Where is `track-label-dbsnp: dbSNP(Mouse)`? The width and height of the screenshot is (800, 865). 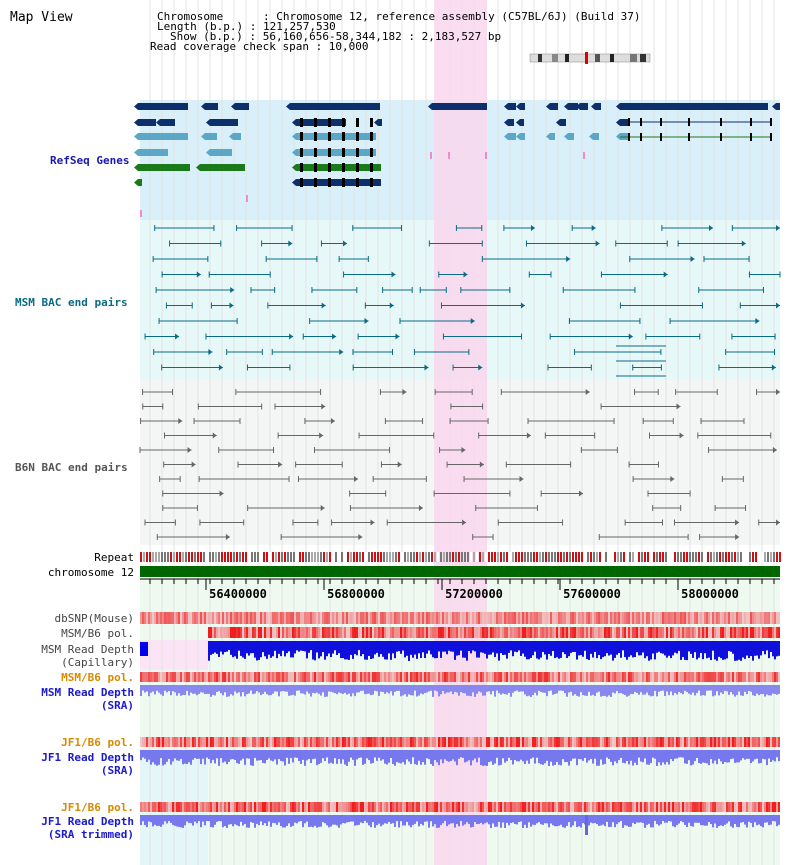
track-label-dbsnp: dbSNP(Mouse) is located at coordinates (94, 618).